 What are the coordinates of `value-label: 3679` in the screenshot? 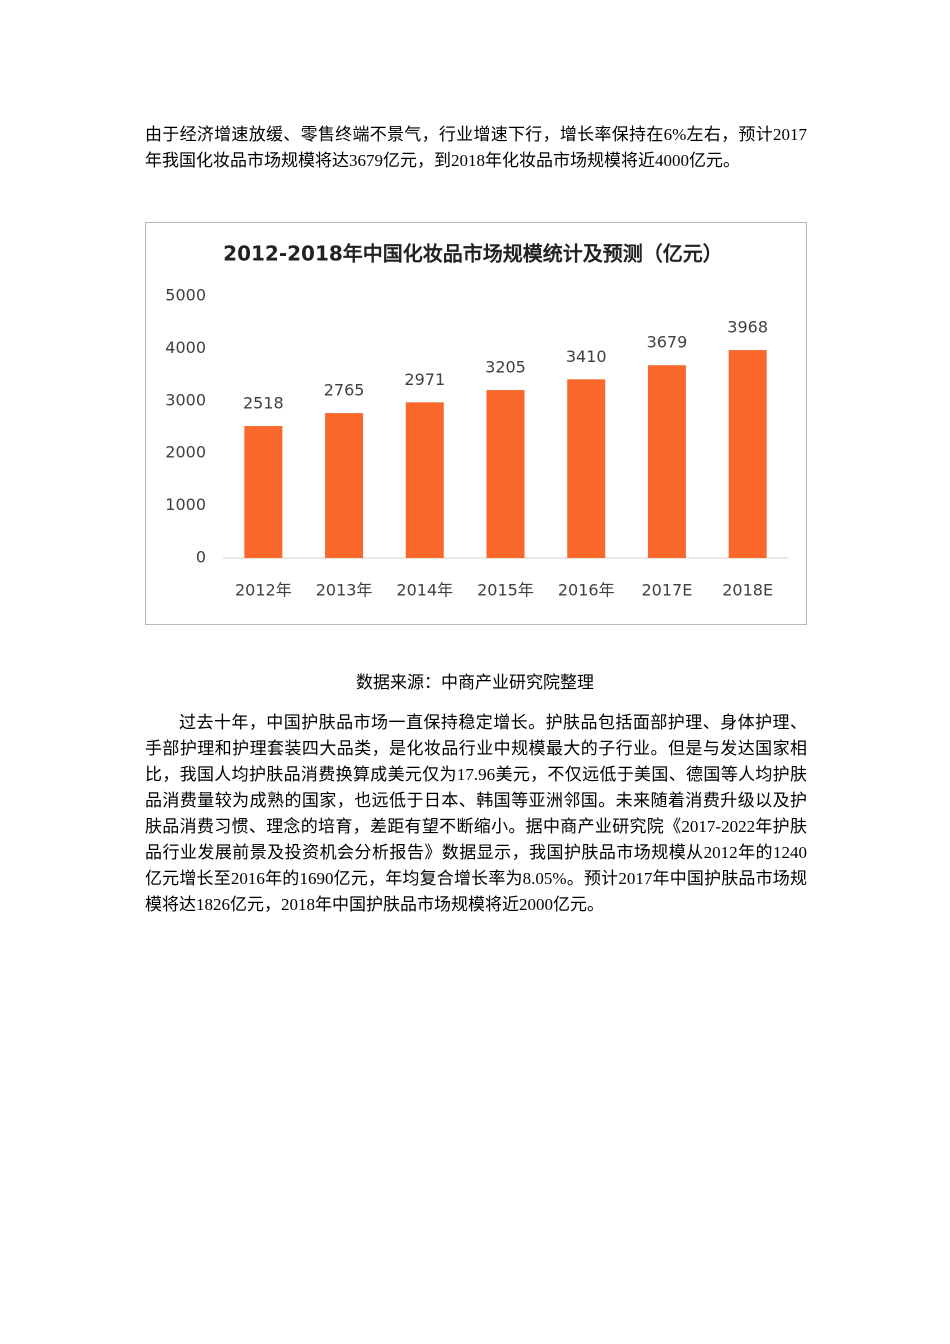 It's located at (667, 342).